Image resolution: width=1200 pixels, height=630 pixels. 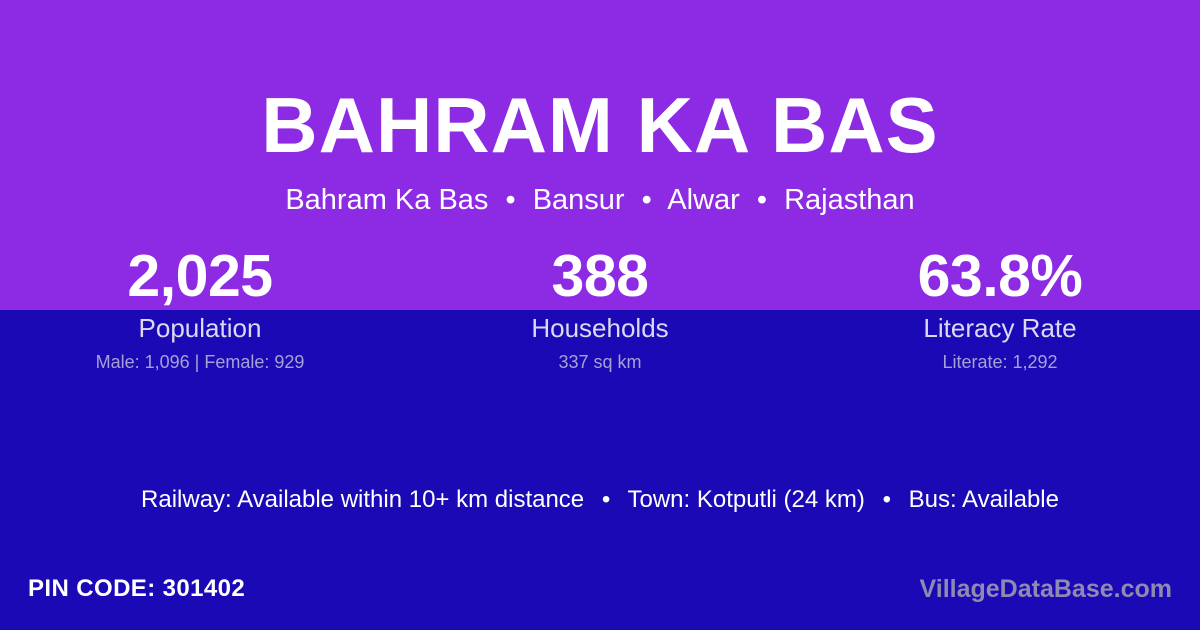 I want to click on pin-code: PIN CODE: 301402, so click(x=137, y=588).